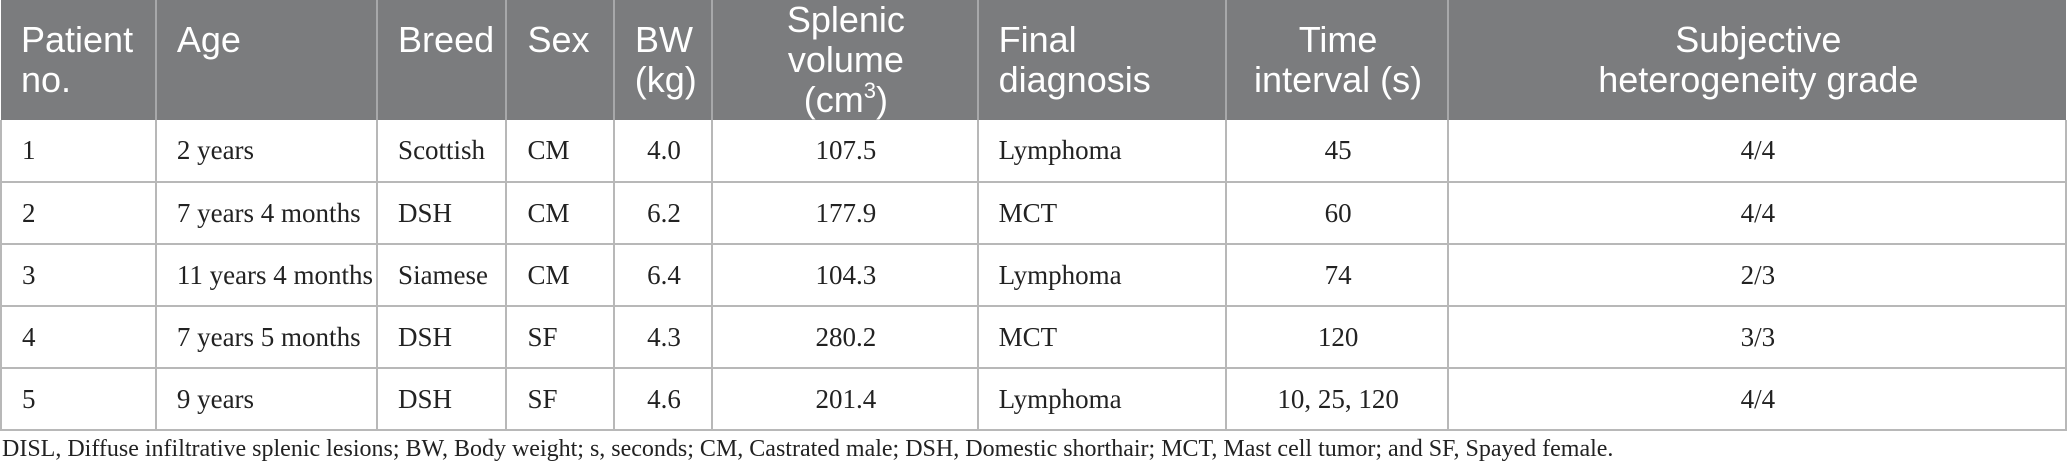 This screenshot has height=474, width=2067. Describe the element at coordinates (1102, 60) in the screenshot. I see `header-final-diagnosis: Final diagnosis` at that location.